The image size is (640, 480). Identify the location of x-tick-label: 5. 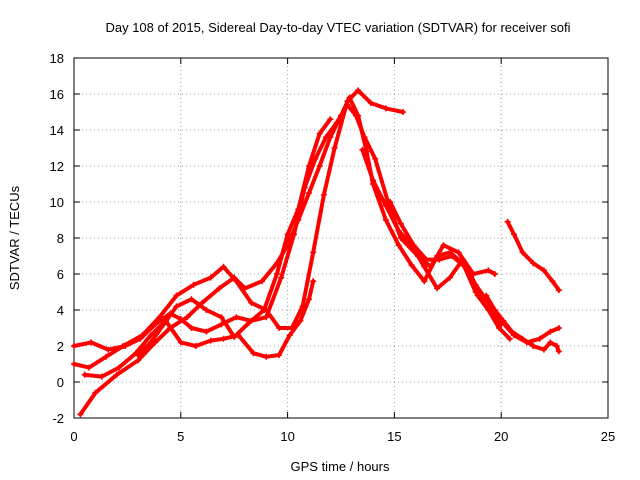
(180, 436).